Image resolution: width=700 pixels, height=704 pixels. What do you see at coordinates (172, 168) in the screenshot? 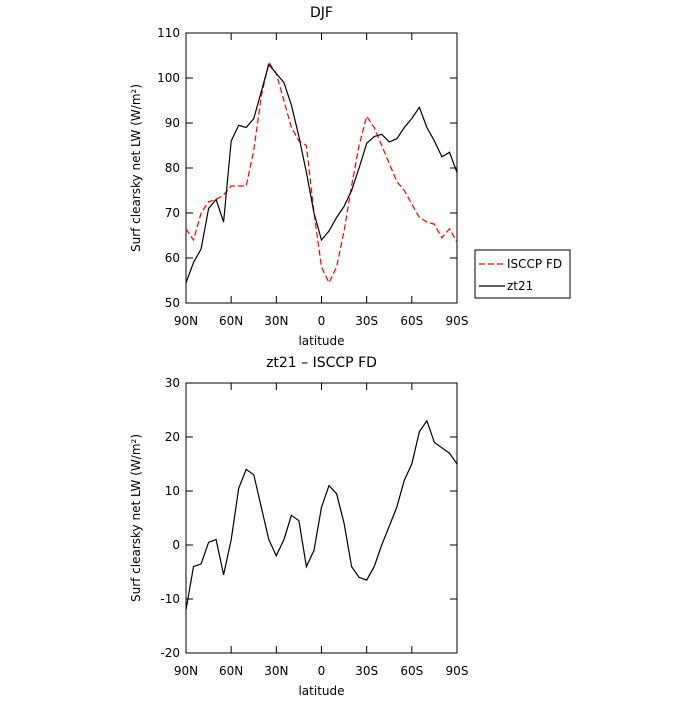
I see `y-tick-label: 80` at bounding box center [172, 168].